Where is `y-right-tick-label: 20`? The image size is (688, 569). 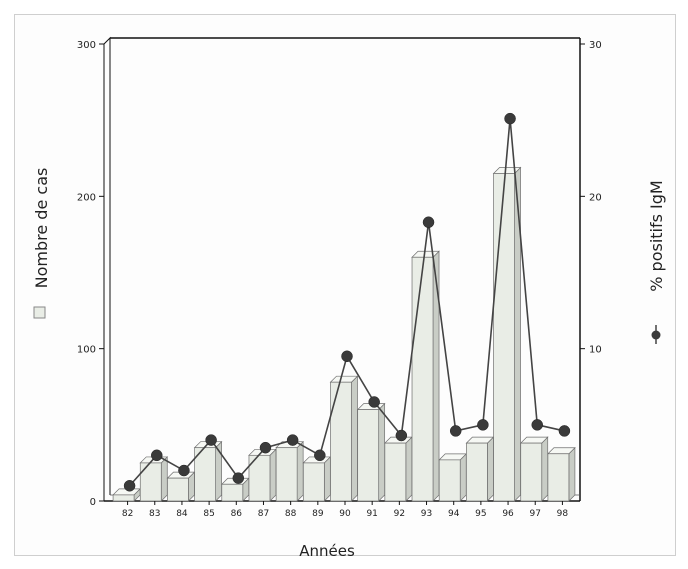
y-right-tick-label: 20 is located at coordinates (595, 197).